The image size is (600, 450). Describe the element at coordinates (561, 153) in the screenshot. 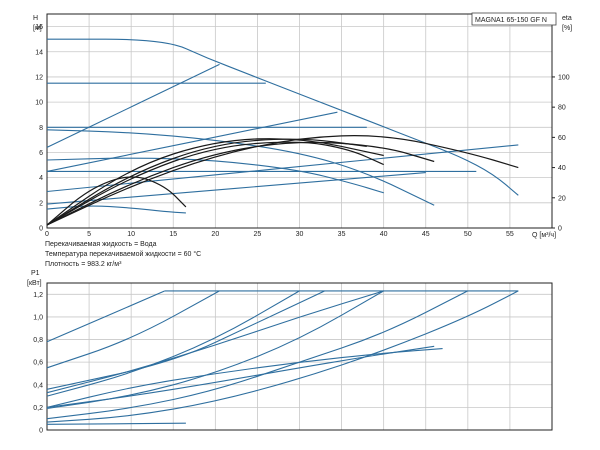

I see `eta-y-ticks: 0 20 40 60 80 100` at that location.